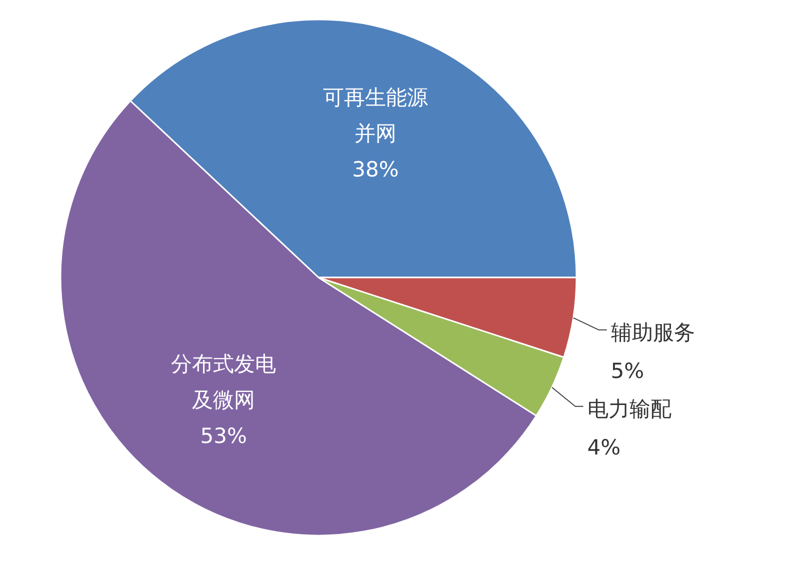 The image size is (800, 567). What do you see at coordinates (604, 448) in the screenshot?
I see `data-label: 4%` at bounding box center [604, 448].